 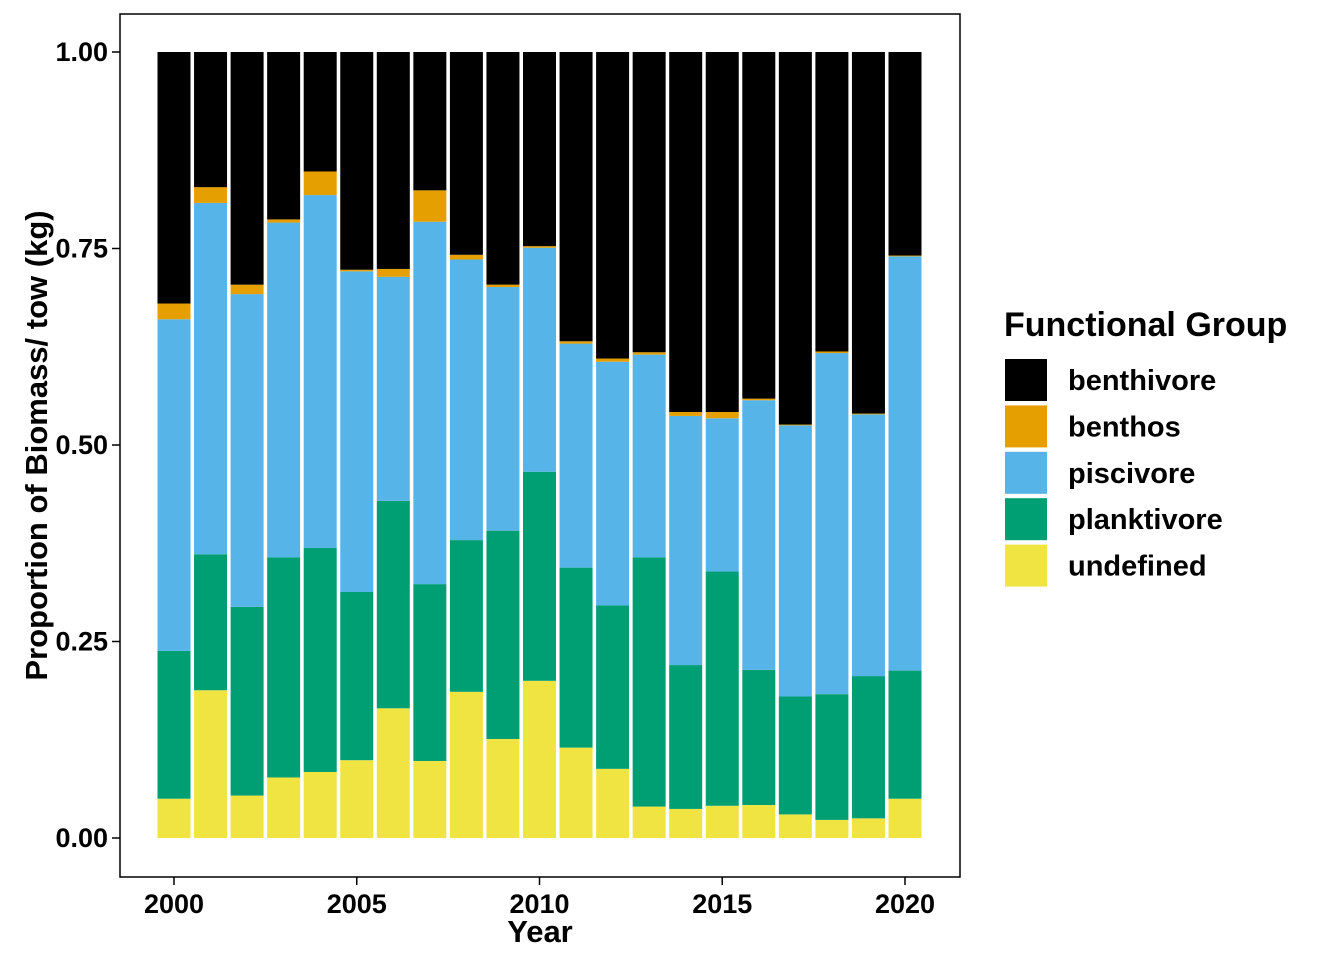 I want to click on bar-benthivore-2005, so click(x=357, y=161).